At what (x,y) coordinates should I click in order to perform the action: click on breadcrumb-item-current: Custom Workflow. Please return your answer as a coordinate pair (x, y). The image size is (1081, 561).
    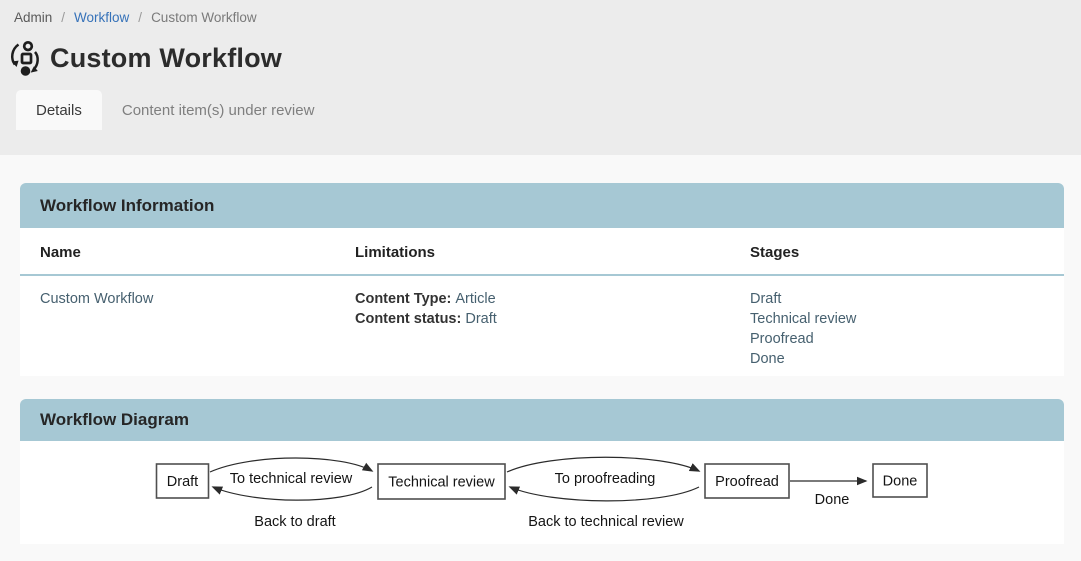
    Looking at the image, I should click on (204, 17).